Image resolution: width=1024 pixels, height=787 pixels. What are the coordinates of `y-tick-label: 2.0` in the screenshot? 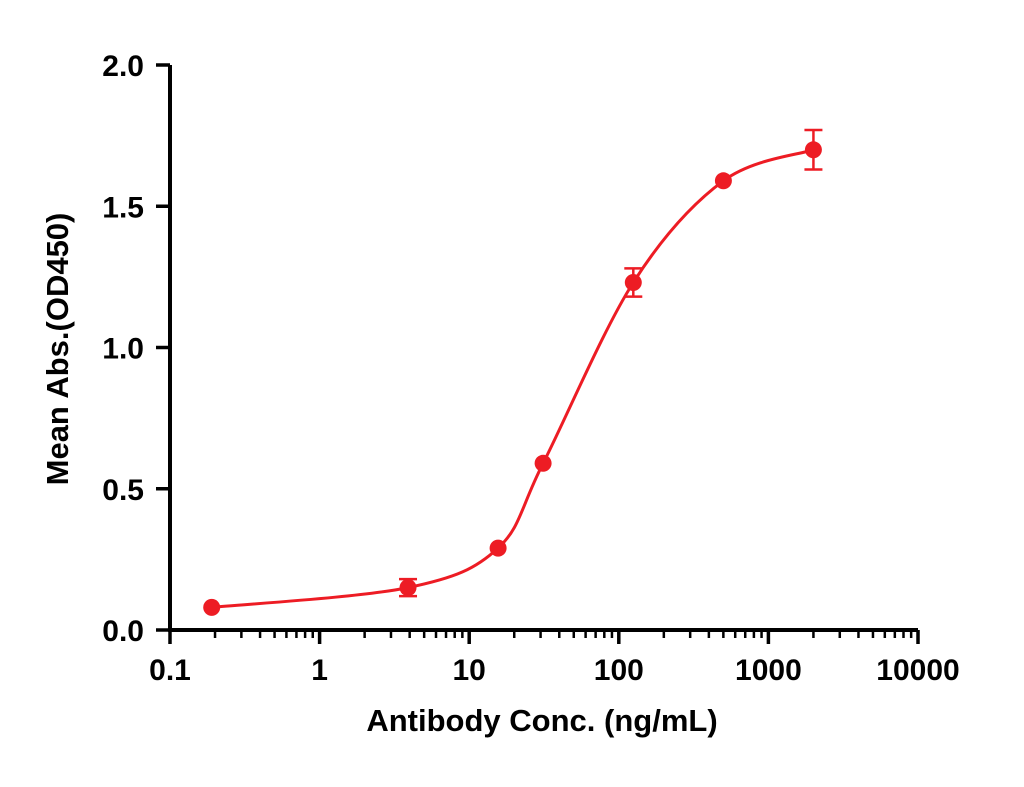 It's located at (123, 66).